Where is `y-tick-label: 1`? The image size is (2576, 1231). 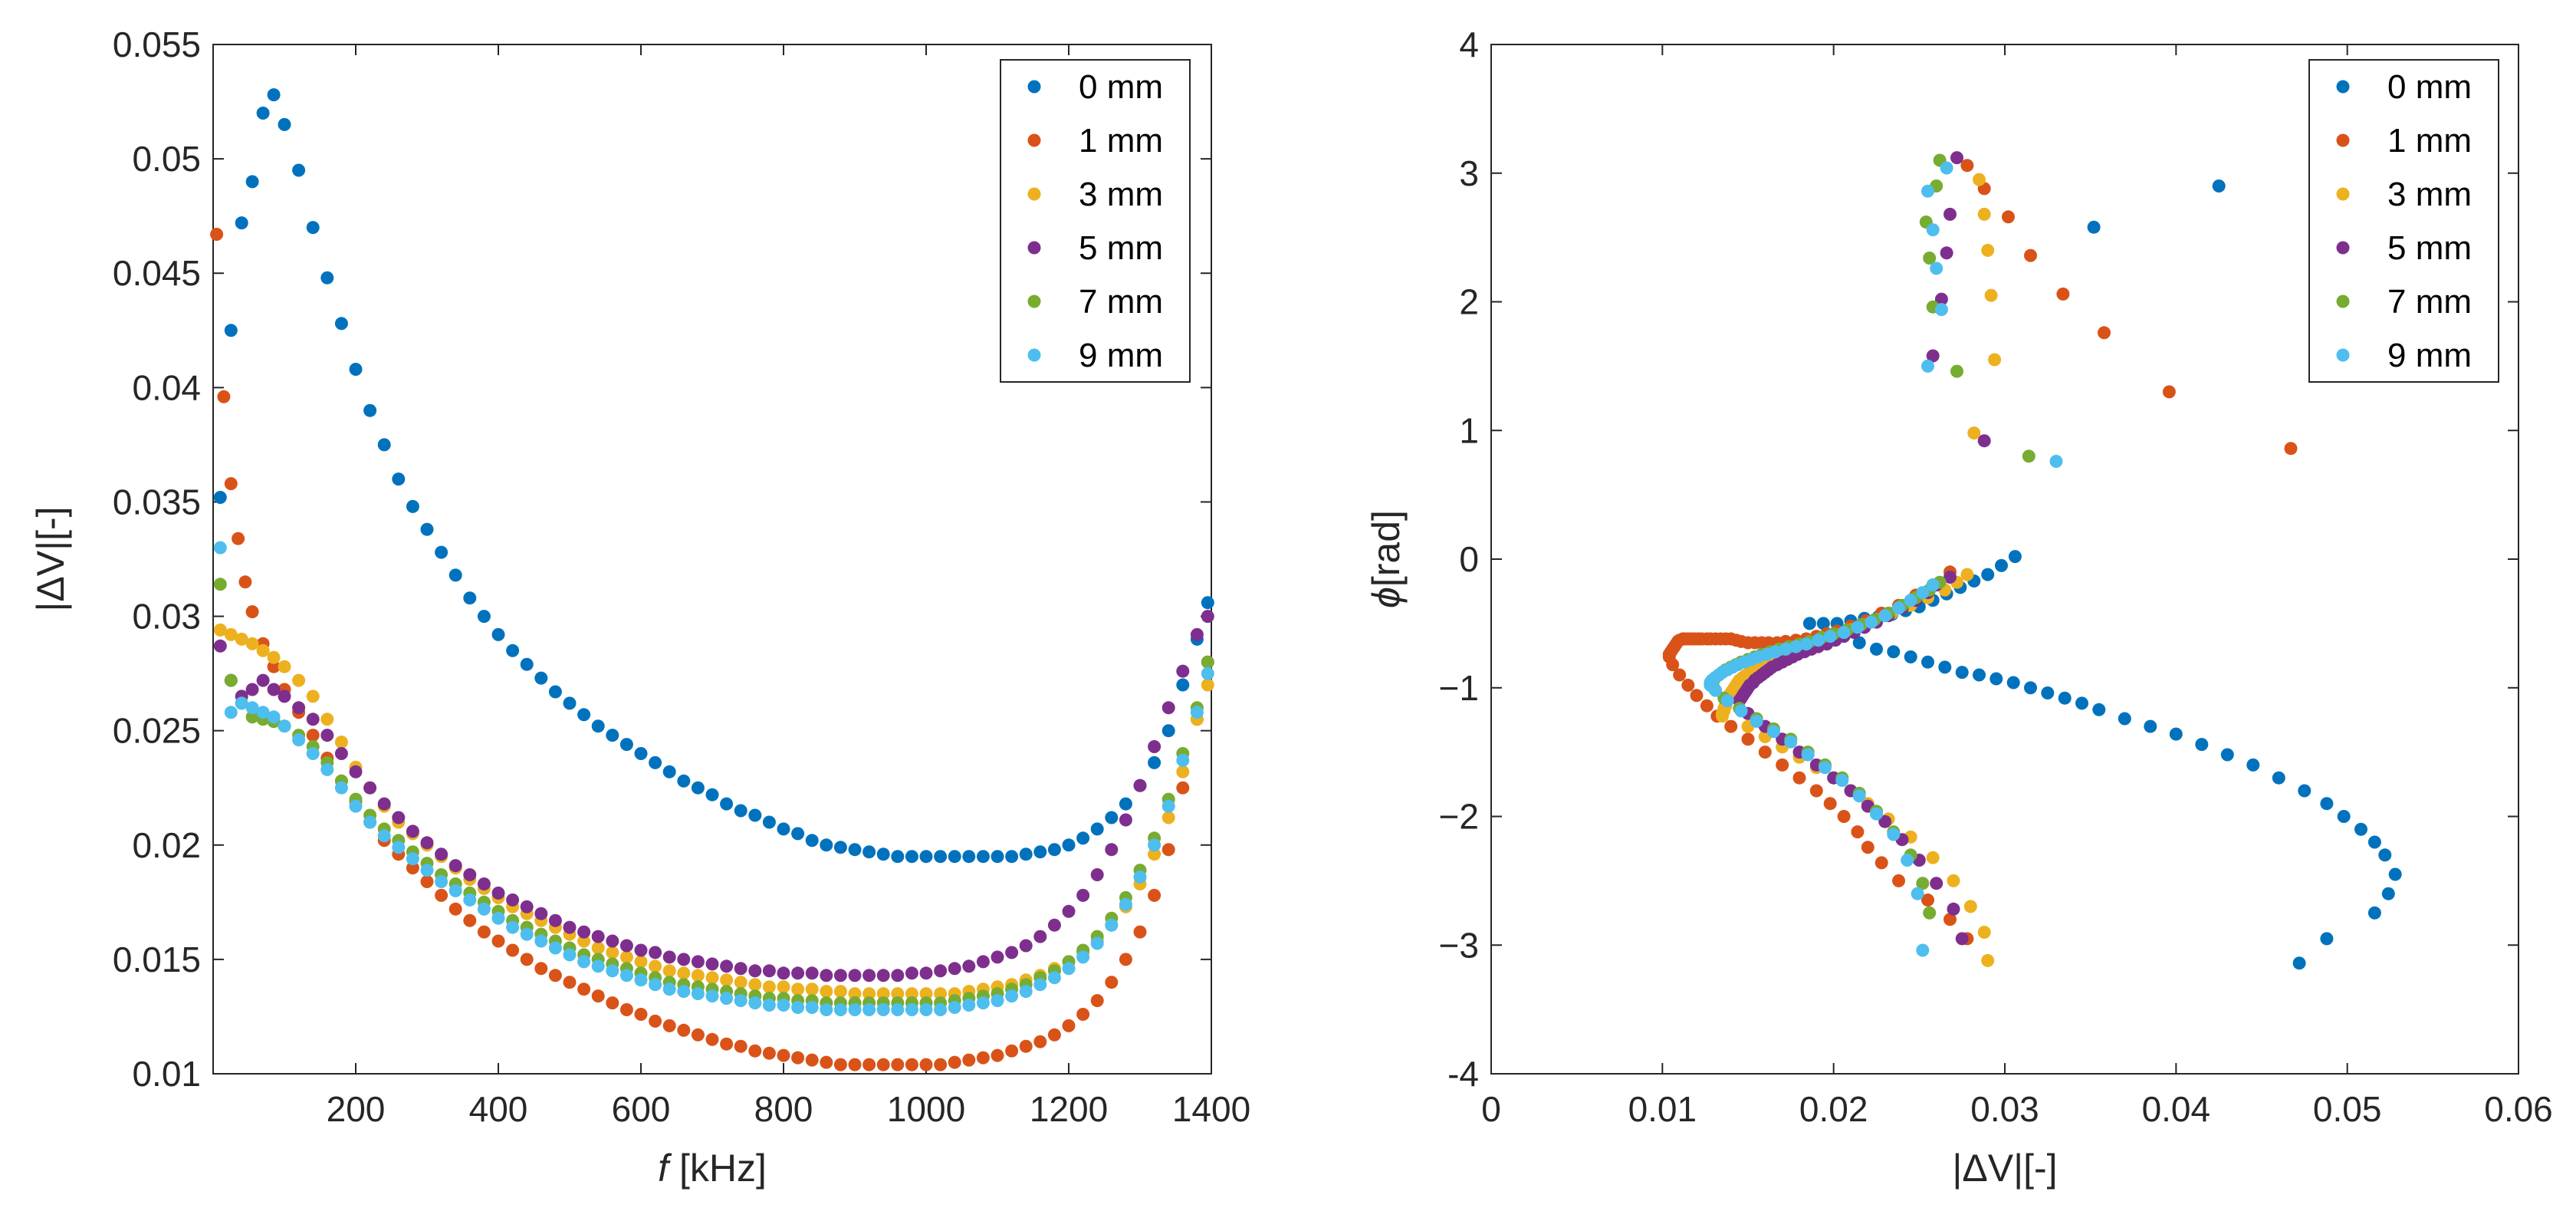 y-tick-label: 1 is located at coordinates (1469, 430).